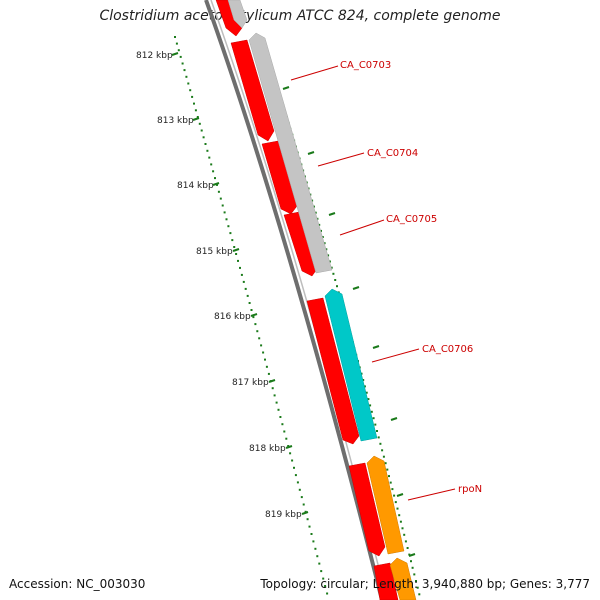  Describe the element at coordinates (232, 317) in the screenshot. I see `tick-label: 816 kbp` at that location.